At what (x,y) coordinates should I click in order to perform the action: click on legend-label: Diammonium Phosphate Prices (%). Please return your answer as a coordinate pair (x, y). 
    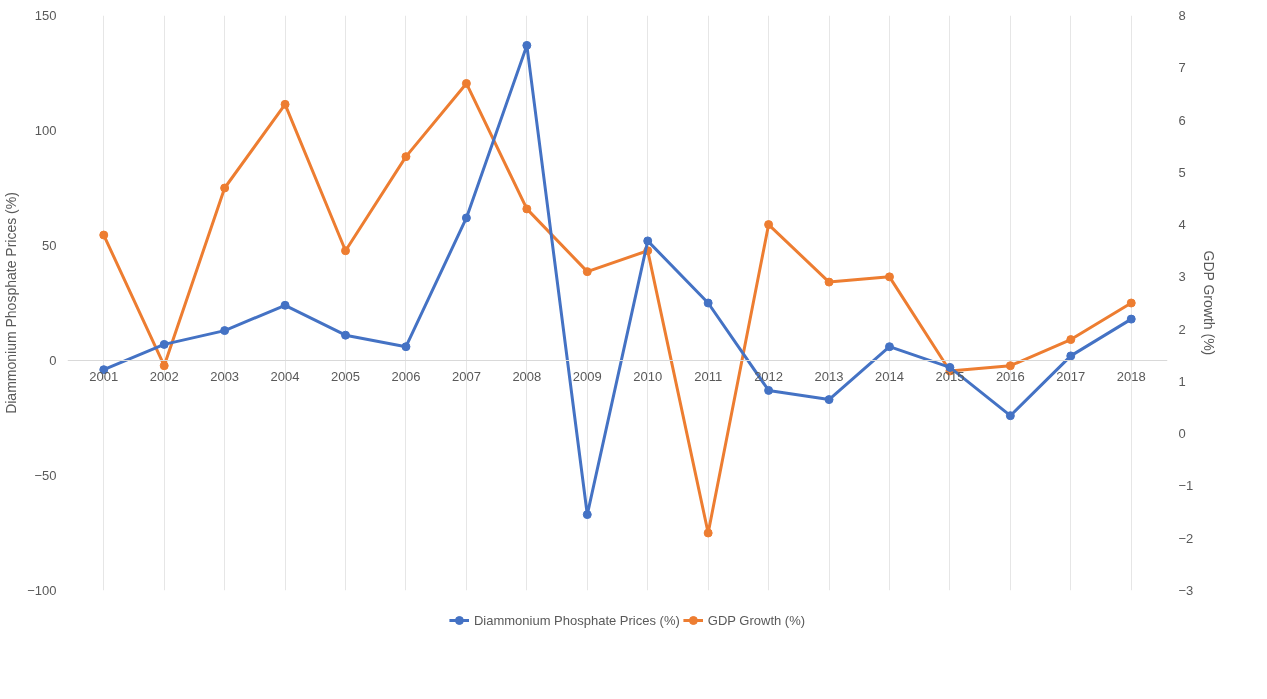
    Looking at the image, I should click on (576, 620).